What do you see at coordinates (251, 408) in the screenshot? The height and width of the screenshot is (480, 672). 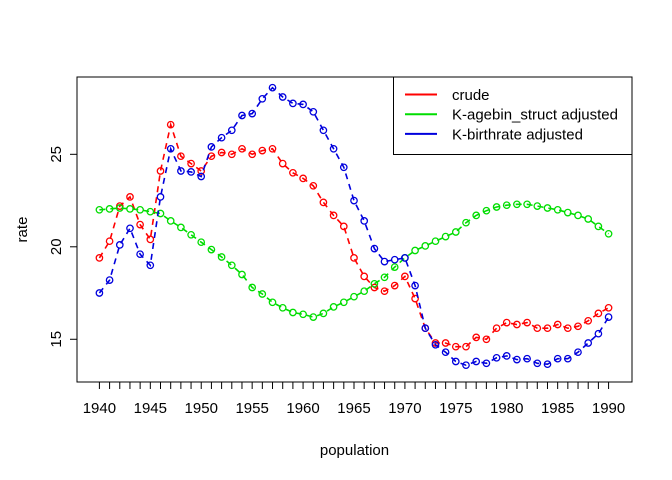 I see `x-tick-label: 1955` at bounding box center [251, 408].